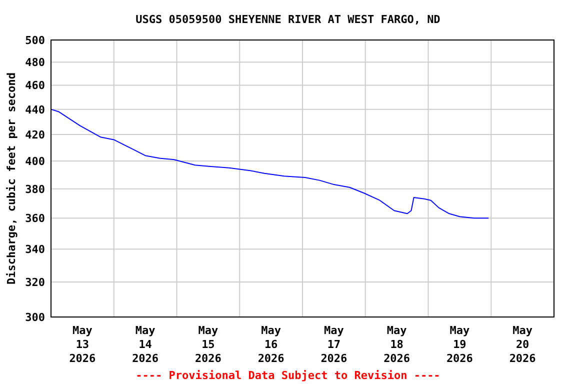  What do you see at coordinates (35, 40) in the screenshot?
I see `y-tick-label: 500` at bounding box center [35, 40].